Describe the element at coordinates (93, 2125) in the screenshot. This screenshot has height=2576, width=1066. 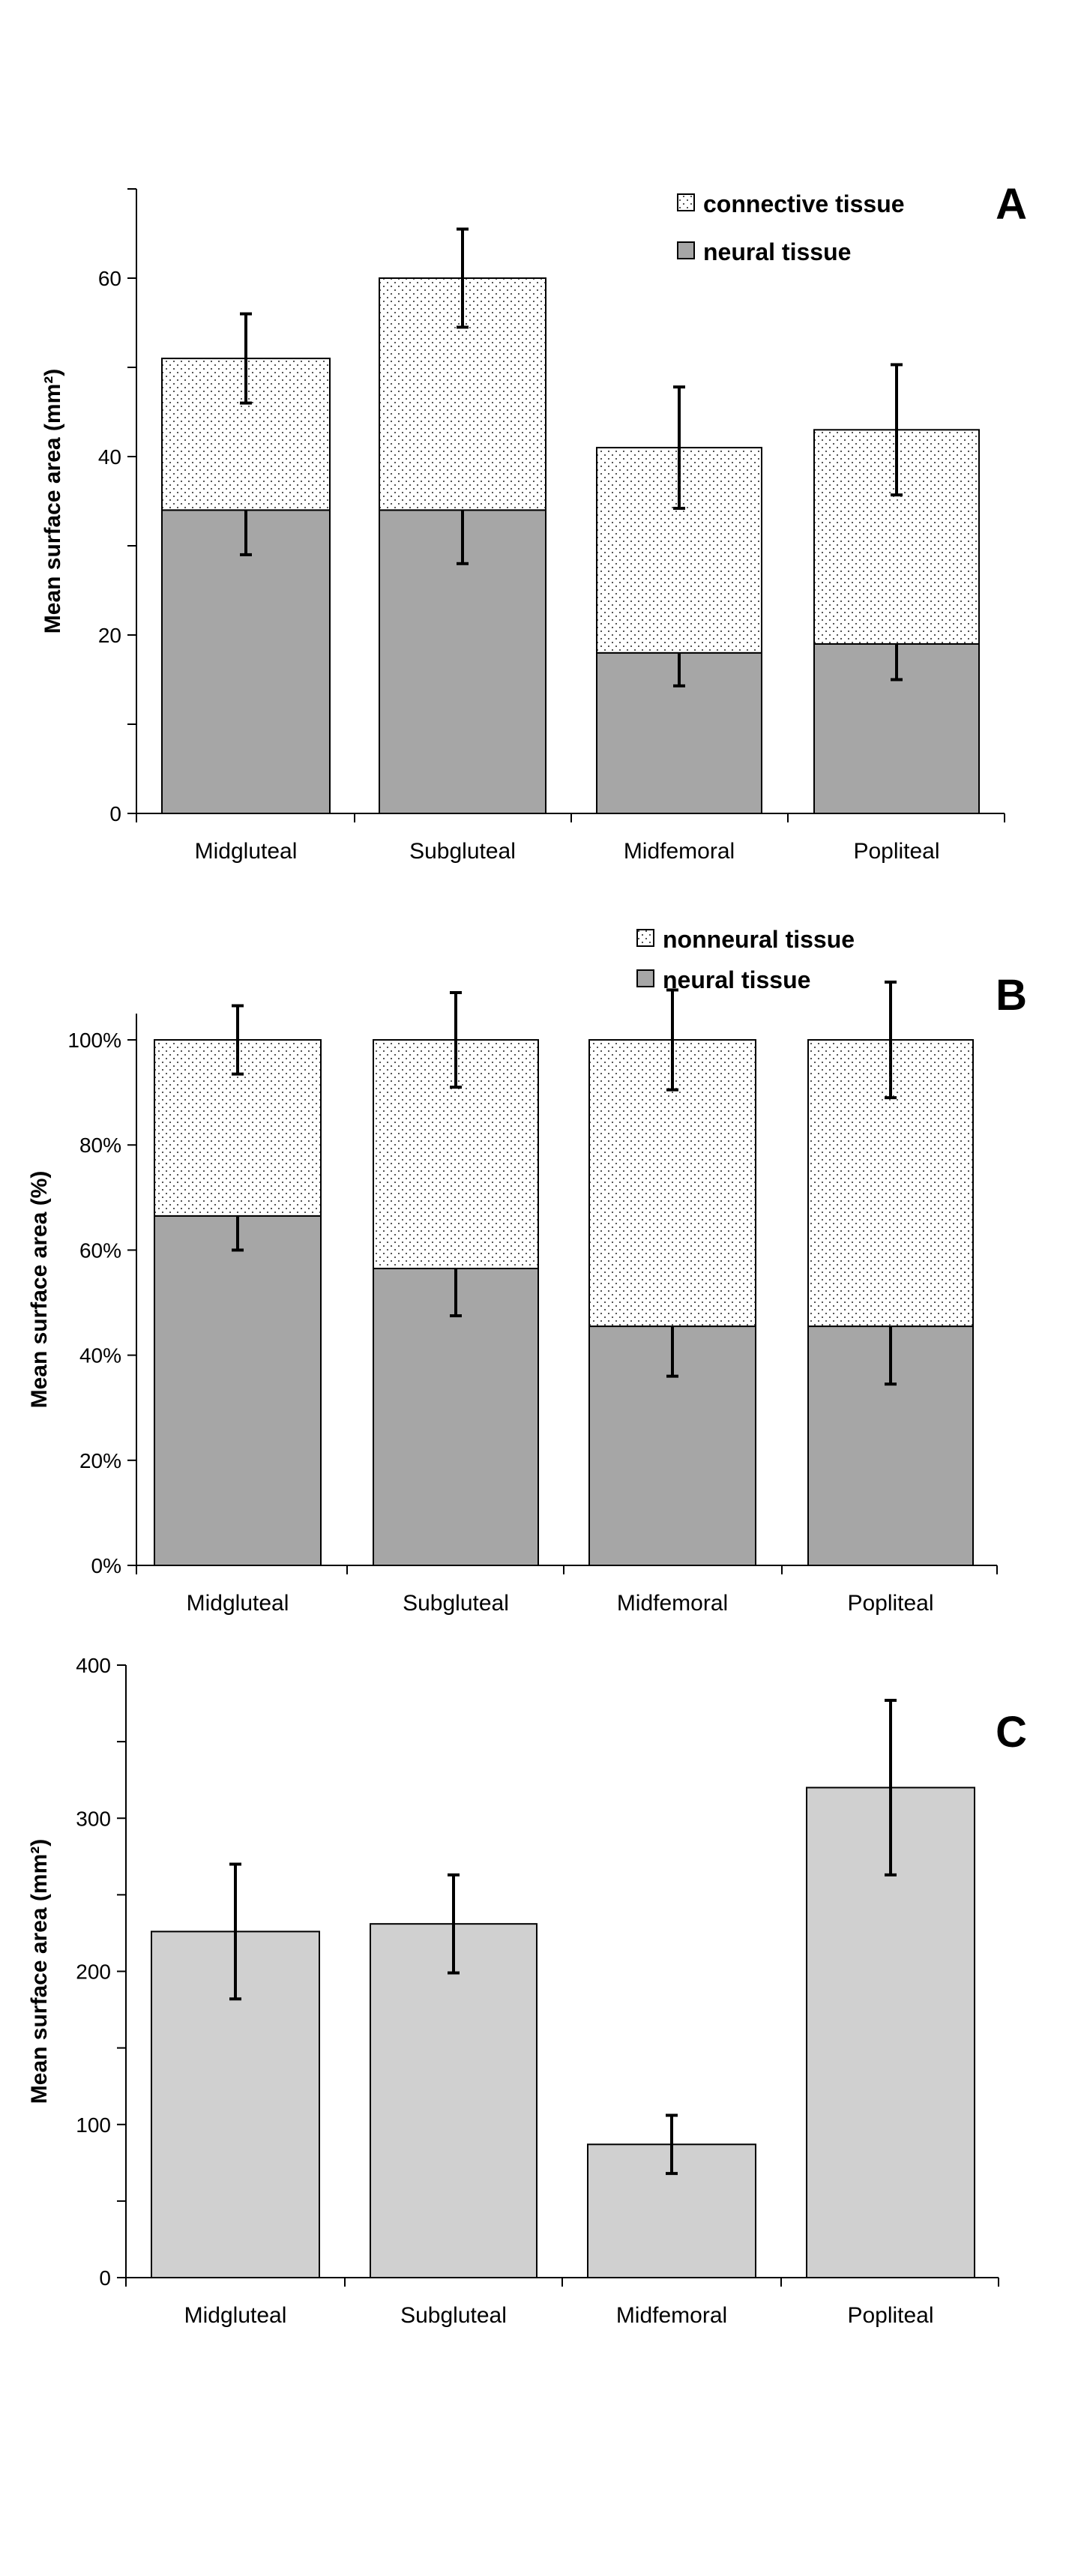
I see `y-tick-label: 100` at that location.